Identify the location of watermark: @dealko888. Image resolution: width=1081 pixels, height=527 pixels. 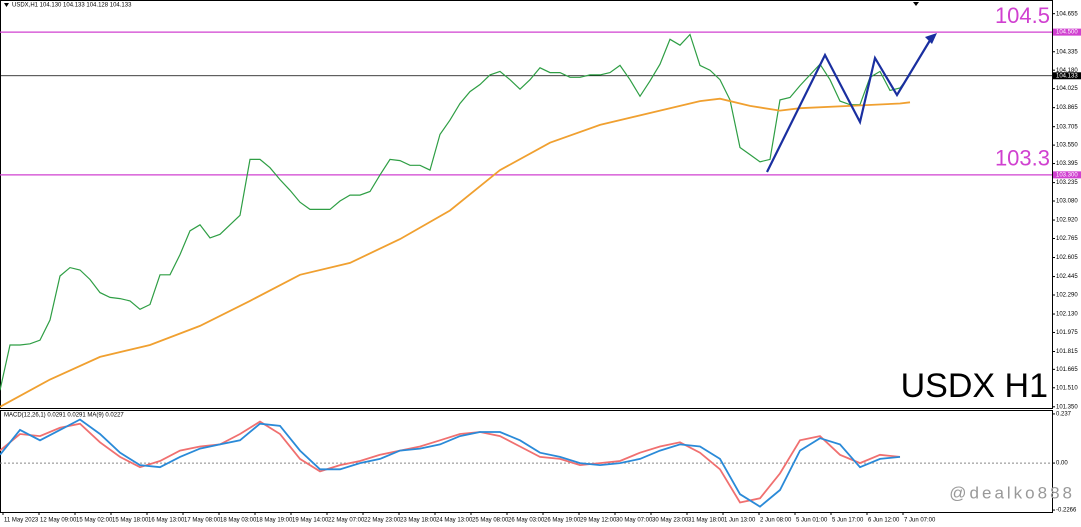
(1012, 492).